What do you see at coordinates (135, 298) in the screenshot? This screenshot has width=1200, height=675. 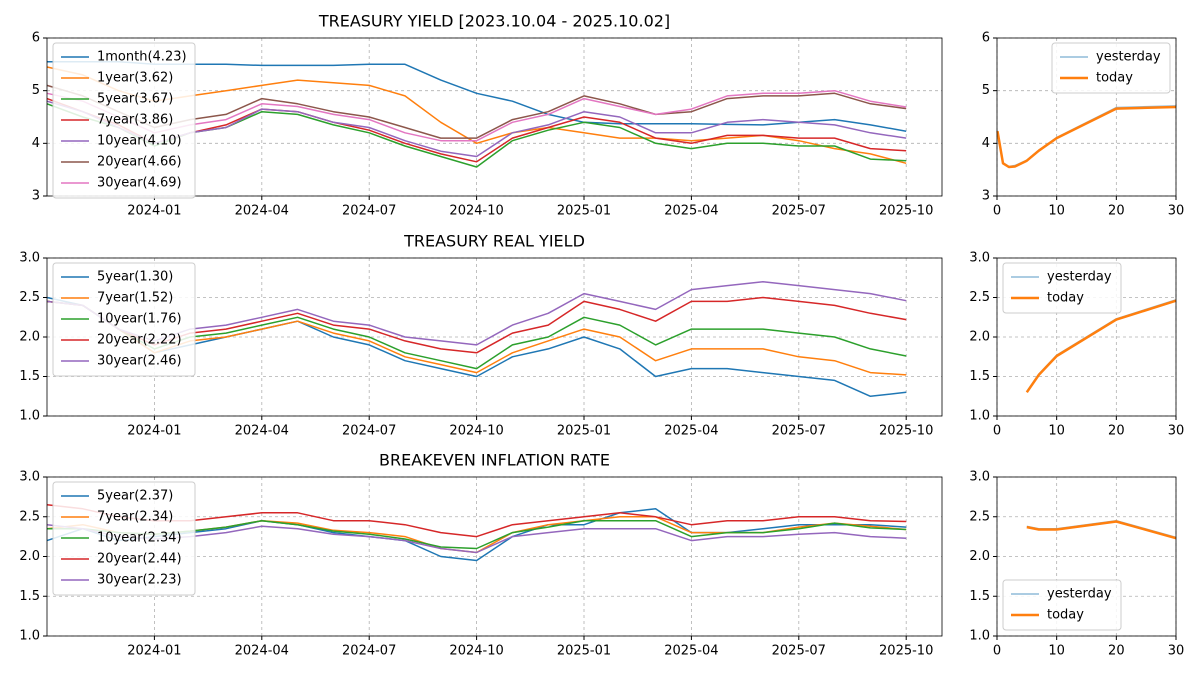 I see `legend-label: 7year(1.52)` at bounding box center [135, 298].